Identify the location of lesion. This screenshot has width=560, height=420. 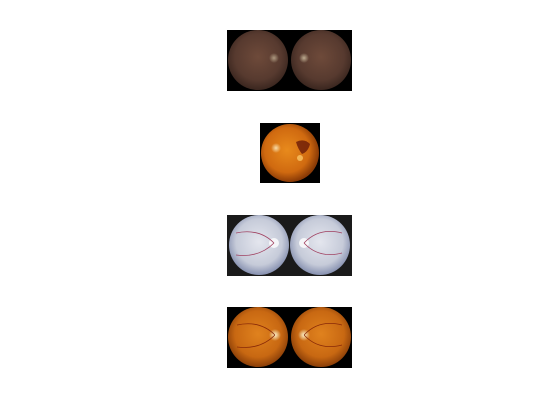
(303, 147).